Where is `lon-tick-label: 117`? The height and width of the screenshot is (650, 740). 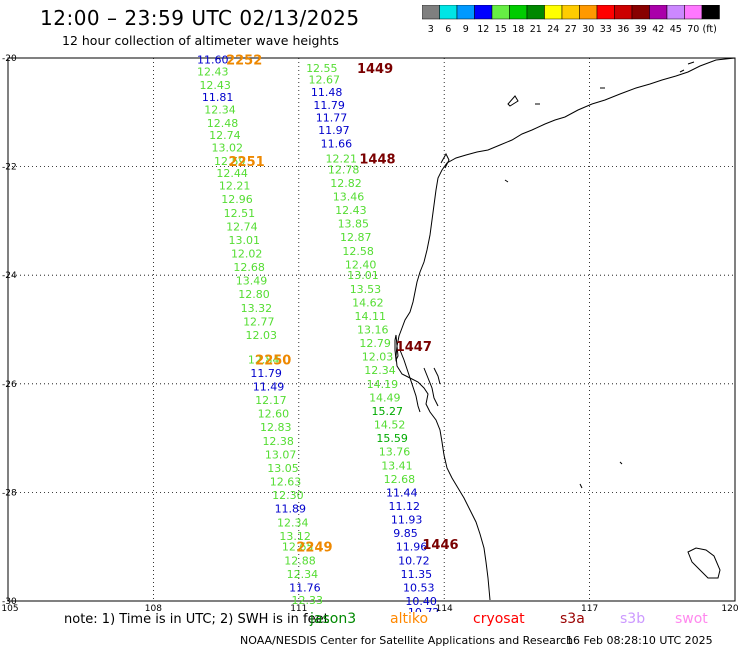 lon-tick-label: 117 is located at coordinates (589, 608).